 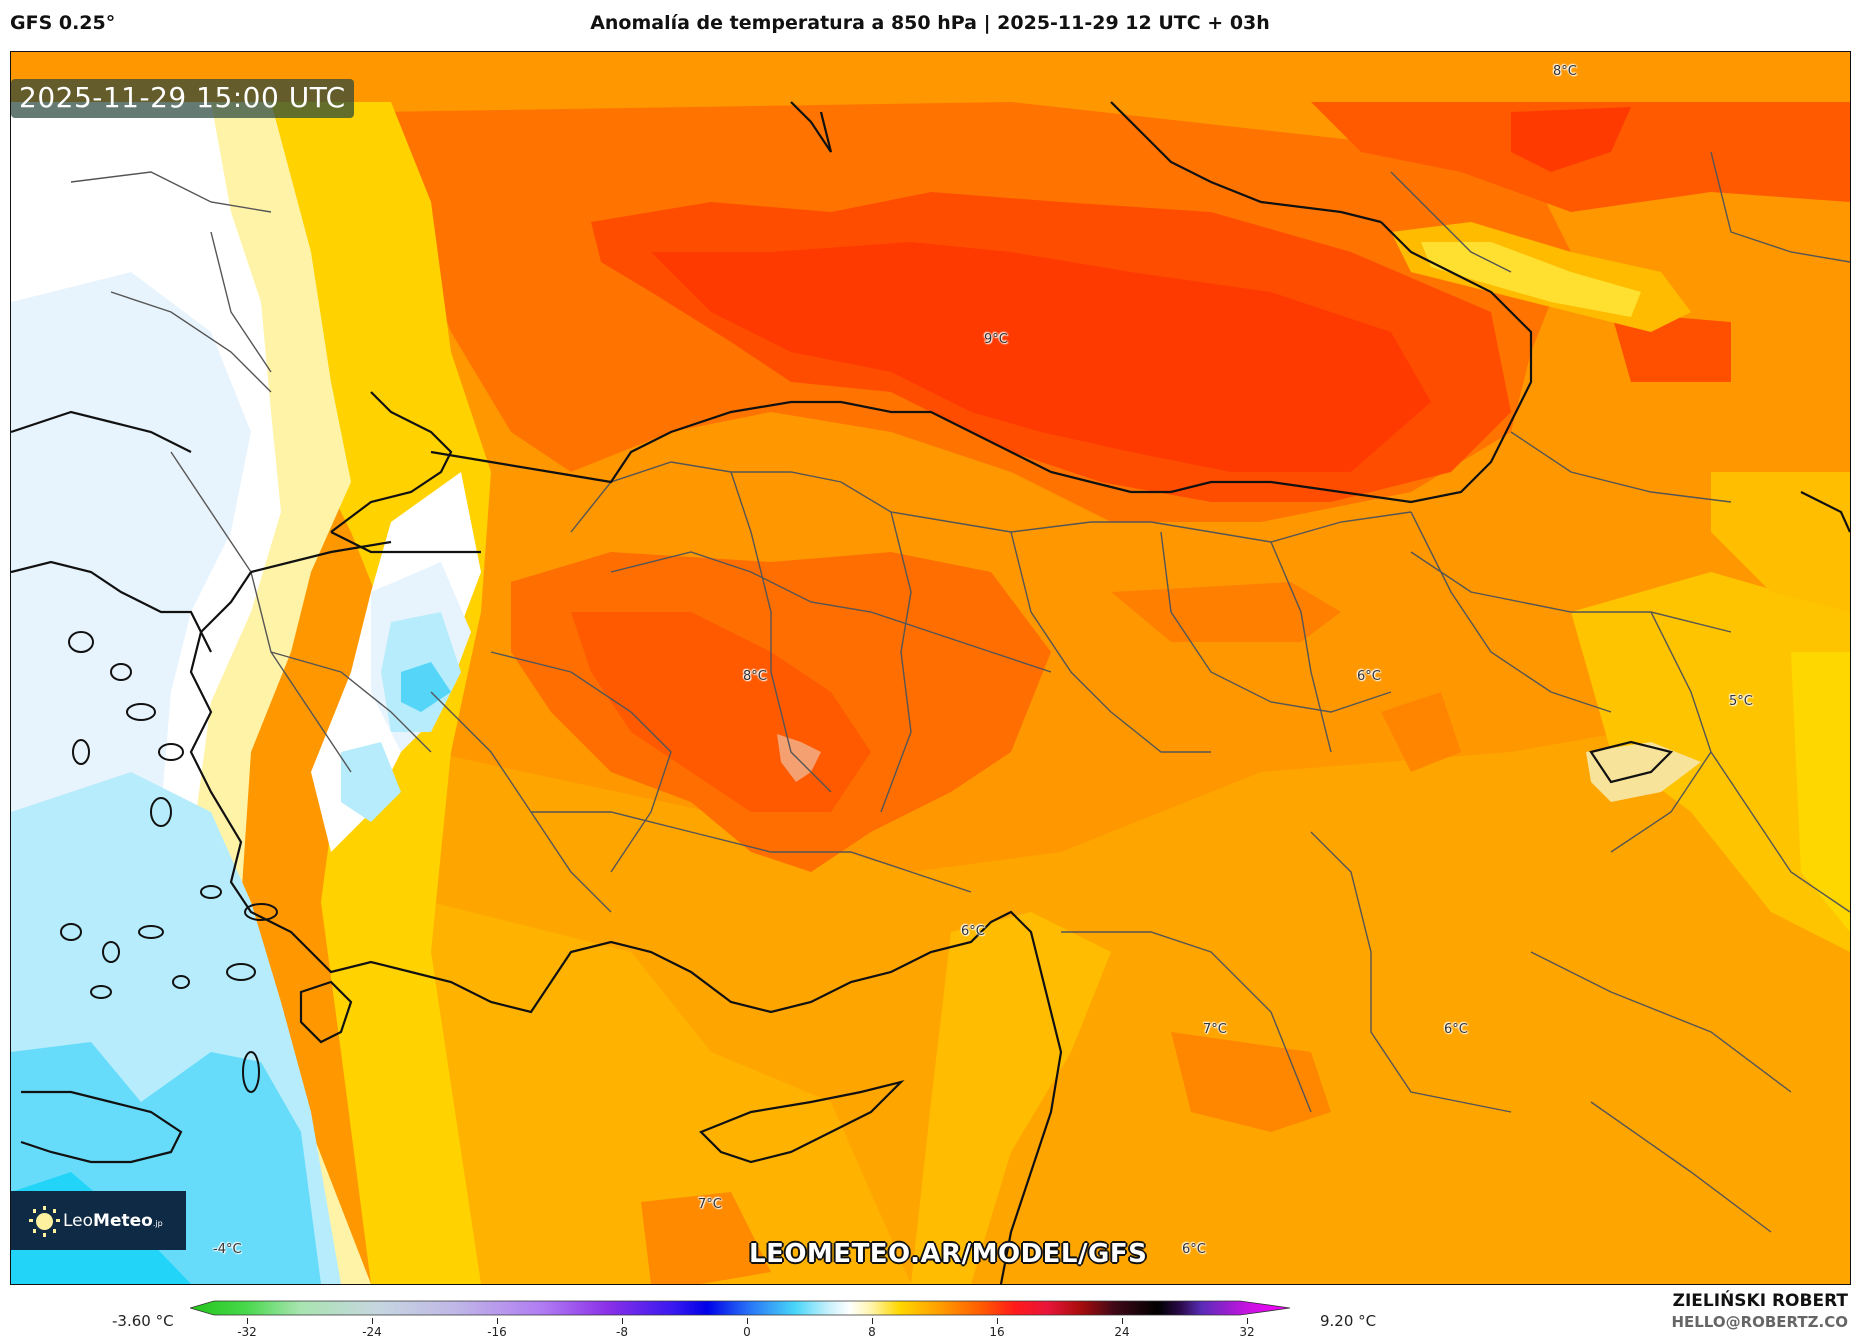 I want to click on map-value-label: 9°C, so click(x=996, y=339).